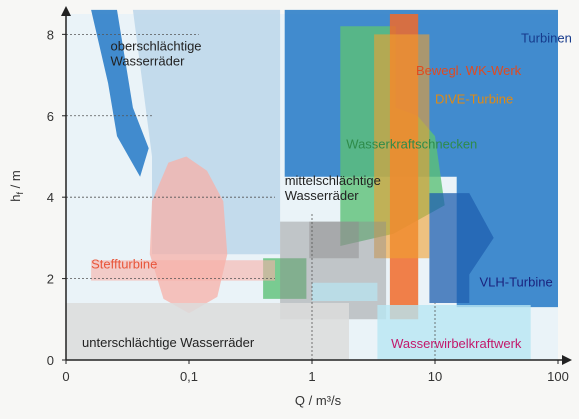 The height and width of the screenshot is (419, 579). I want to click on region-label-6-line-1: Wasserräder, so click(322, 195).